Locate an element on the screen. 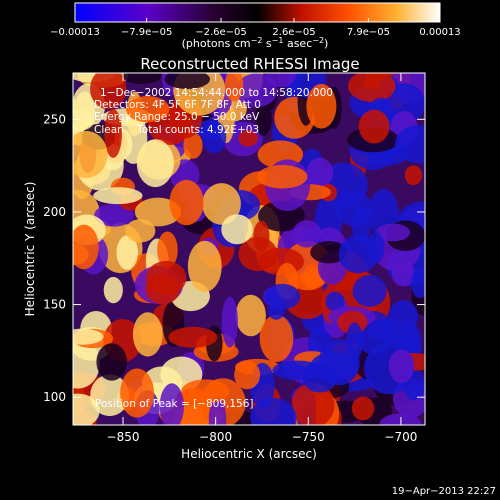 This screenshot has height=500, width=500. colorbar-tick-label: 0.00013 is located at coordinates (439, 32).